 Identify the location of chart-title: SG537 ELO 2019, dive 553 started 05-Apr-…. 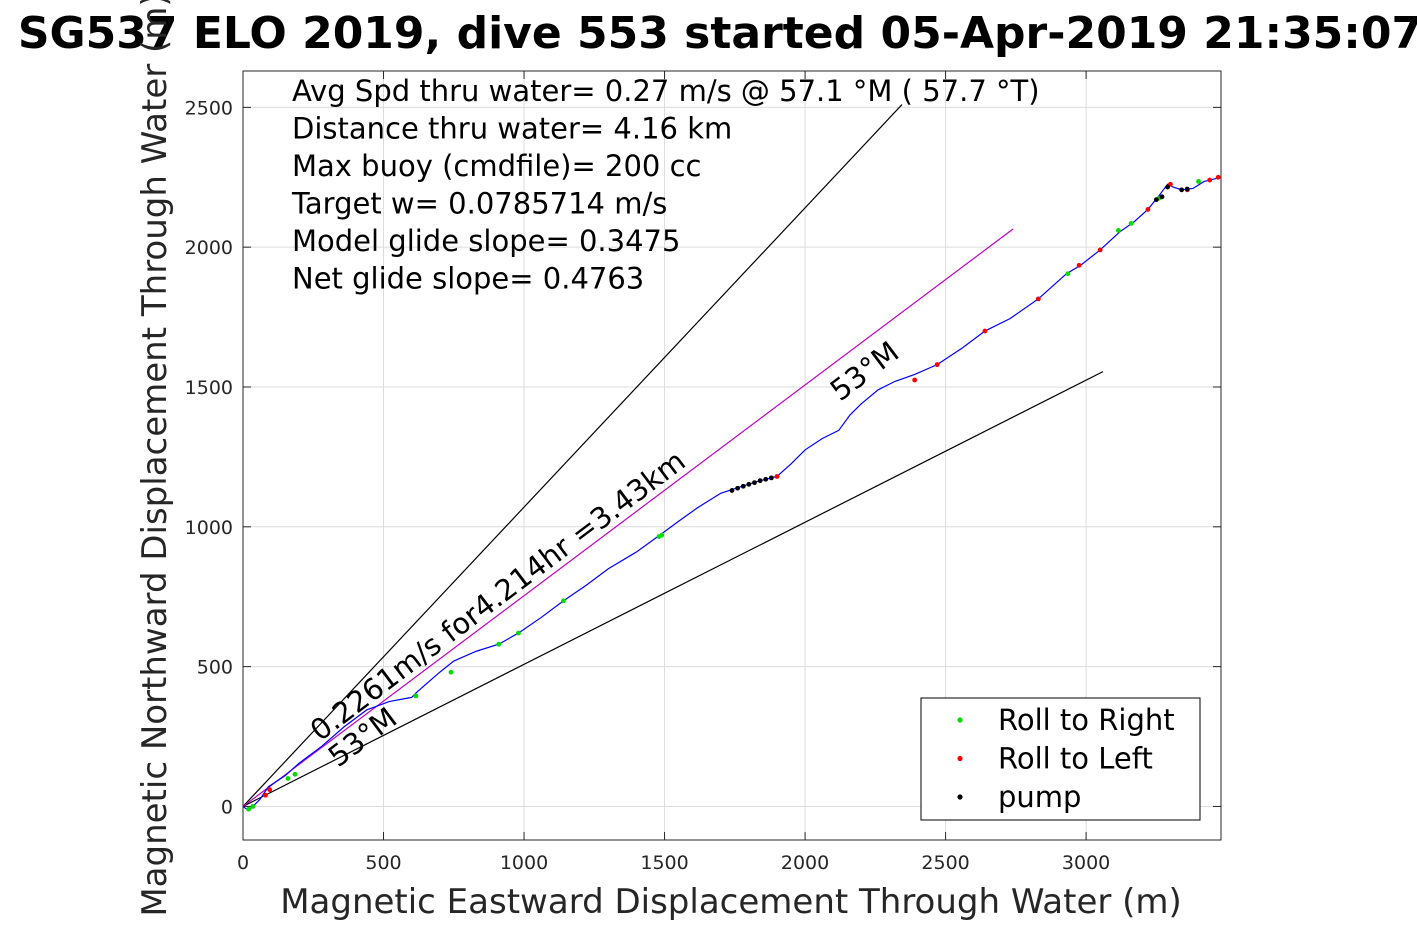
(717, 33).